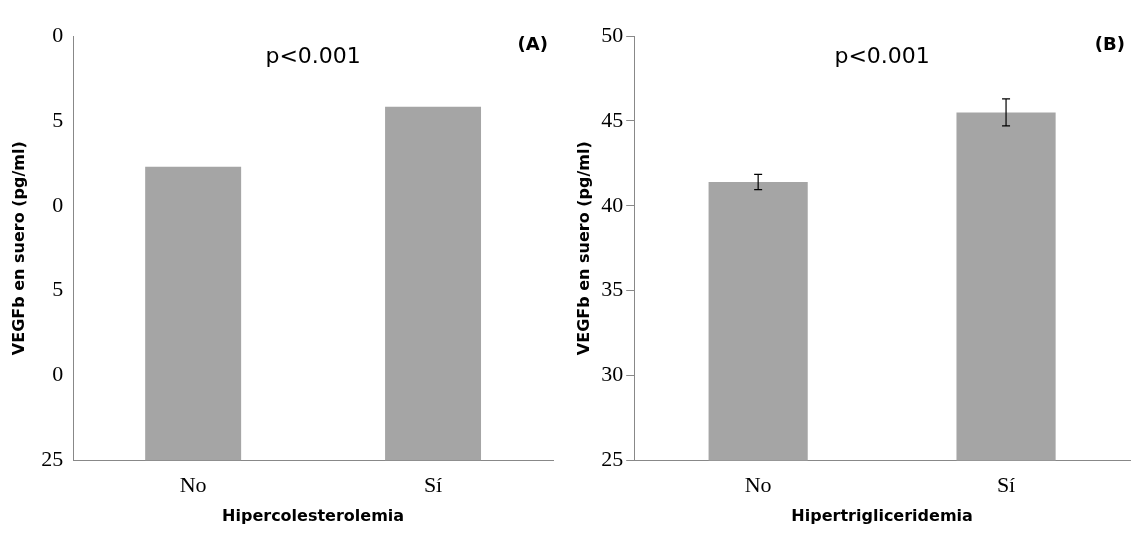 The width and height of the screenshot is (1142, 534). I want to click on chart-title: (A), so click(532, 43).